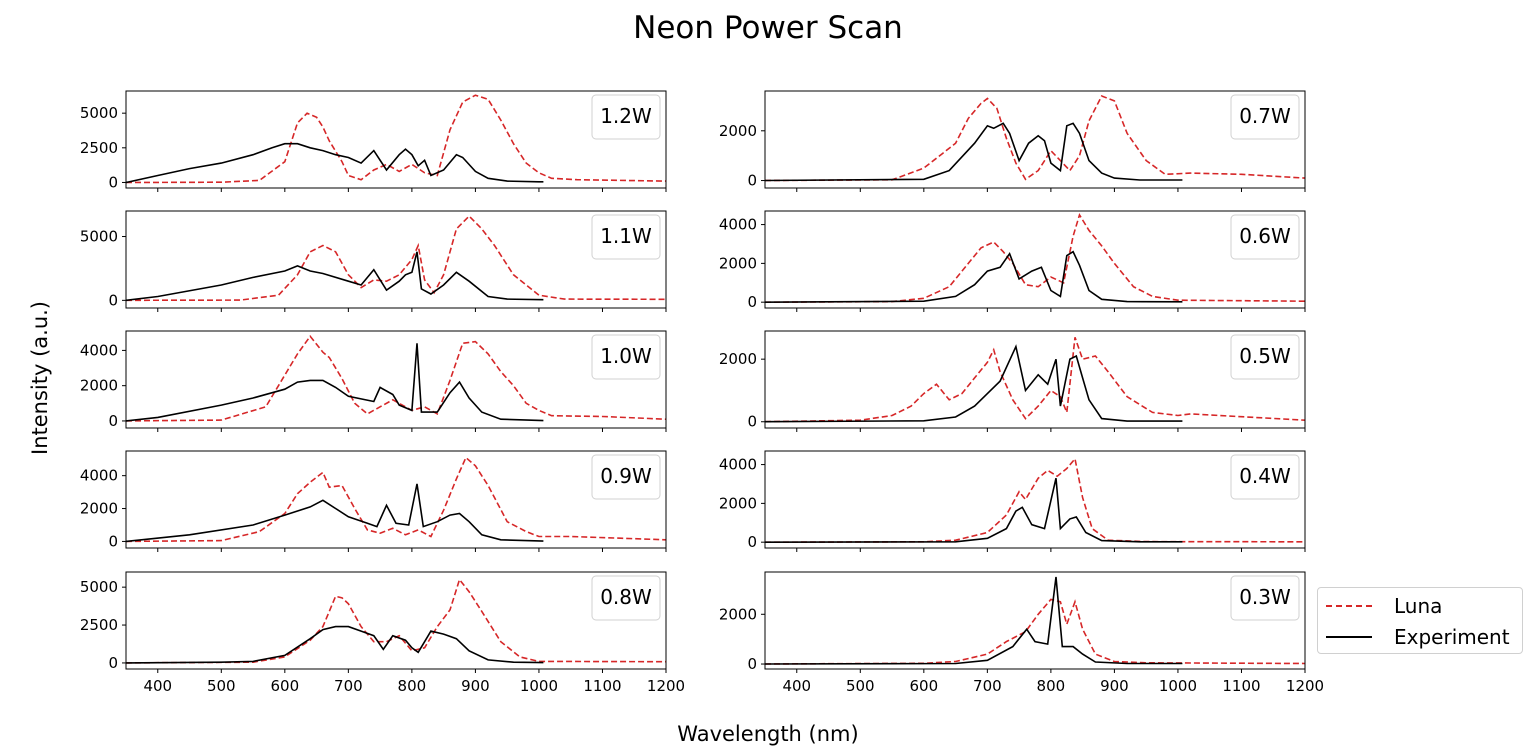  I want to click on panel-1.1W: 0 5000 1.1W, so click(373, 261).